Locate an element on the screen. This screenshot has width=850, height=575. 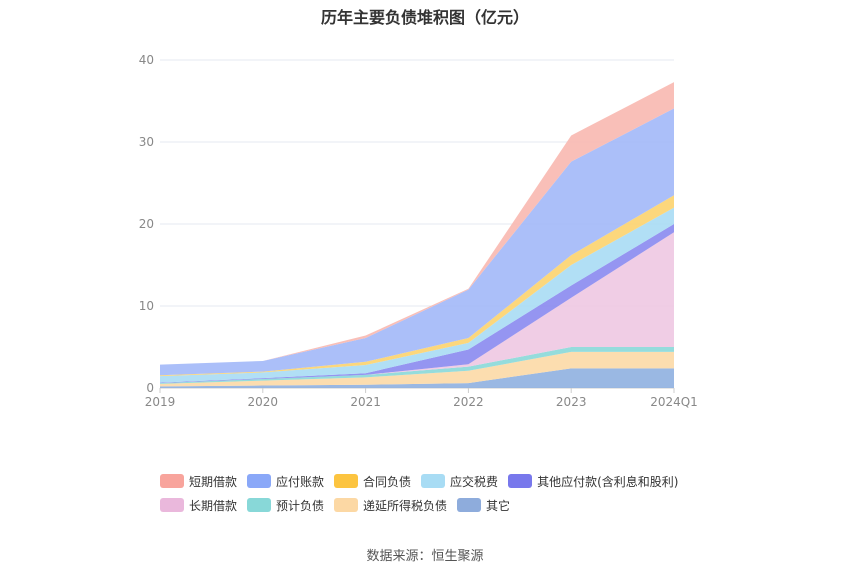
legend-item: 长期借款 is located at coordinates (198, 505).